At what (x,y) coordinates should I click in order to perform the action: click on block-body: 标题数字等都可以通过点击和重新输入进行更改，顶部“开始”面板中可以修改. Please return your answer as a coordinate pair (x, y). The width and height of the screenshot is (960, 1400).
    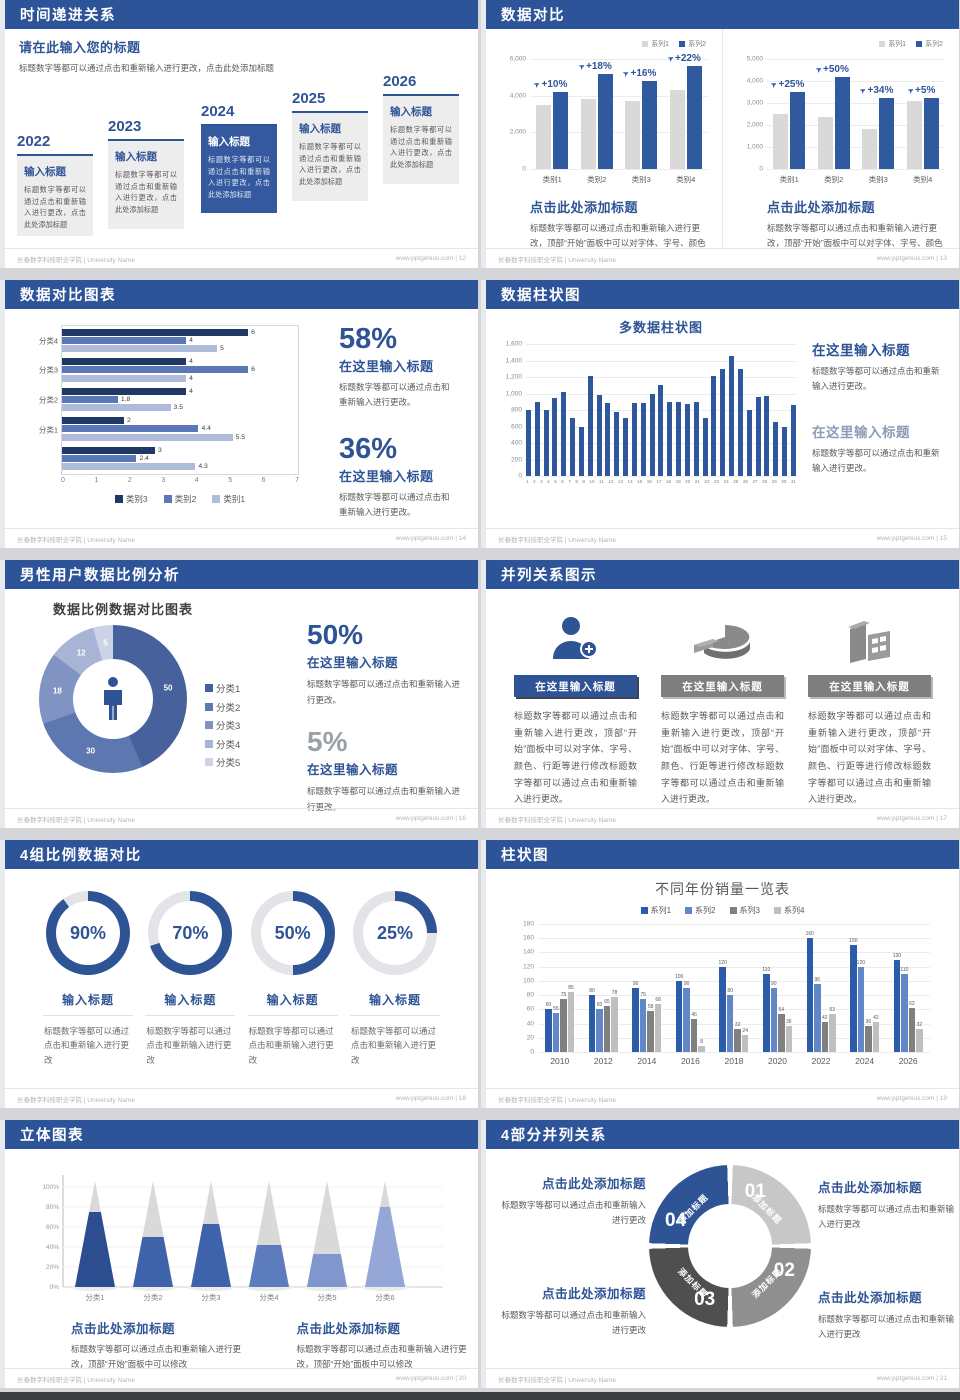
    Looking at the image, I should click on (156, 1357).